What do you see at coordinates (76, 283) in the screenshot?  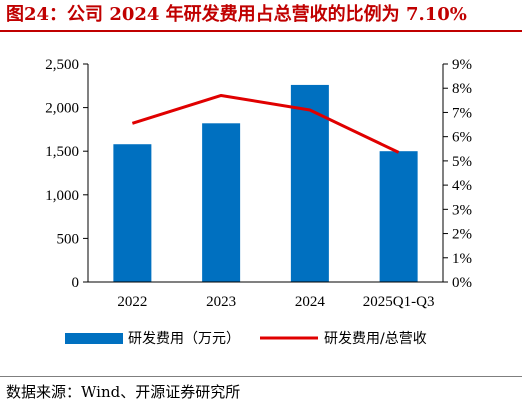 I see `left-axis-tick-label: 0` at bounding box center [76, 283].